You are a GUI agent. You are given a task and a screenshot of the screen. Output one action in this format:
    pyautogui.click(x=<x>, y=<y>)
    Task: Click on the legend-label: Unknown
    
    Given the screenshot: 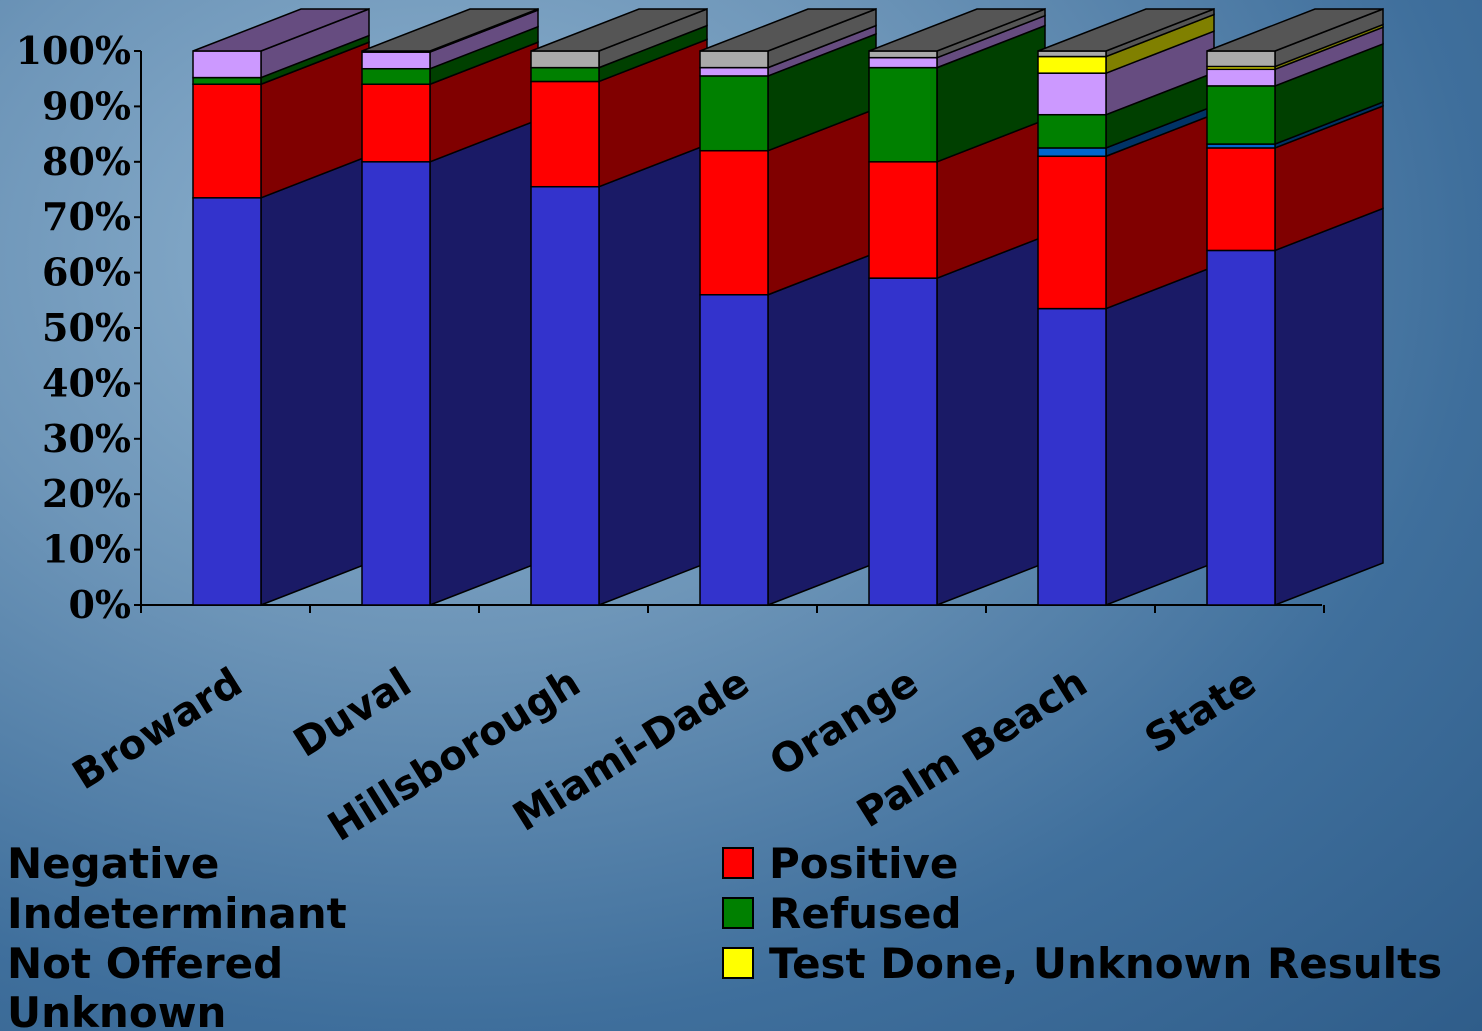 What is the action you would take?
    pyautogui.click(x=116, y=1009)
    